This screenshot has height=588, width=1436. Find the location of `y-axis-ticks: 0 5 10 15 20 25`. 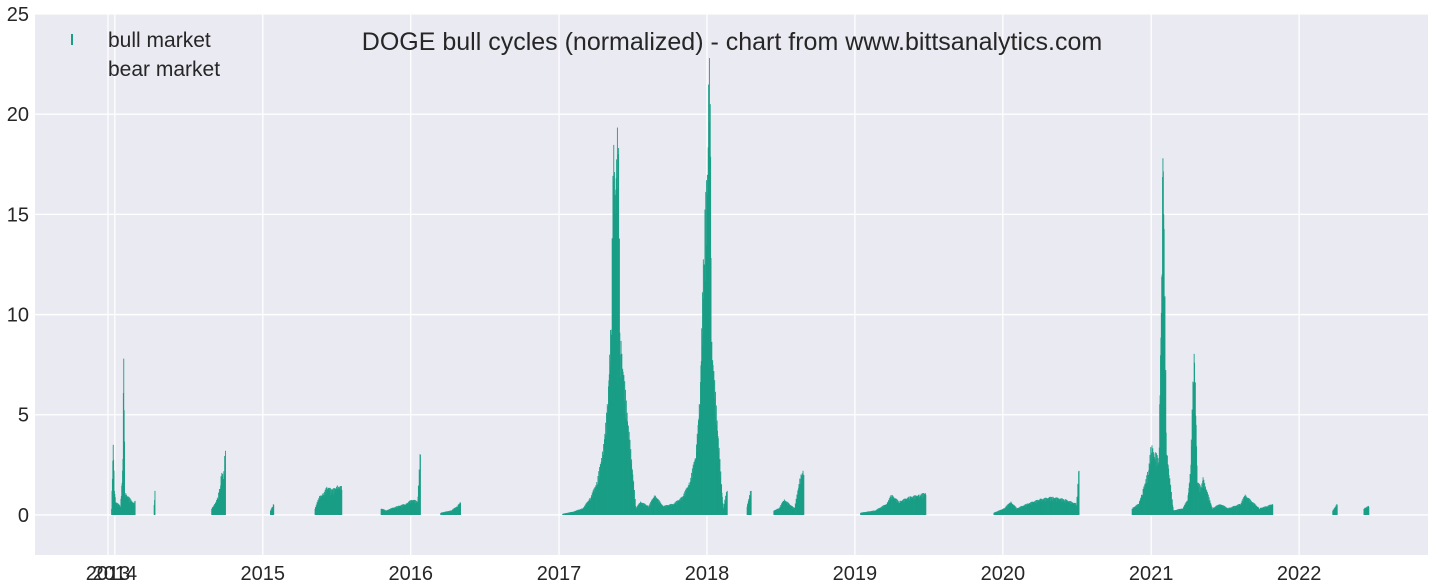

y-axis-ticks: 0 5 10 15 20 25 is located at coordinates (18, 265).